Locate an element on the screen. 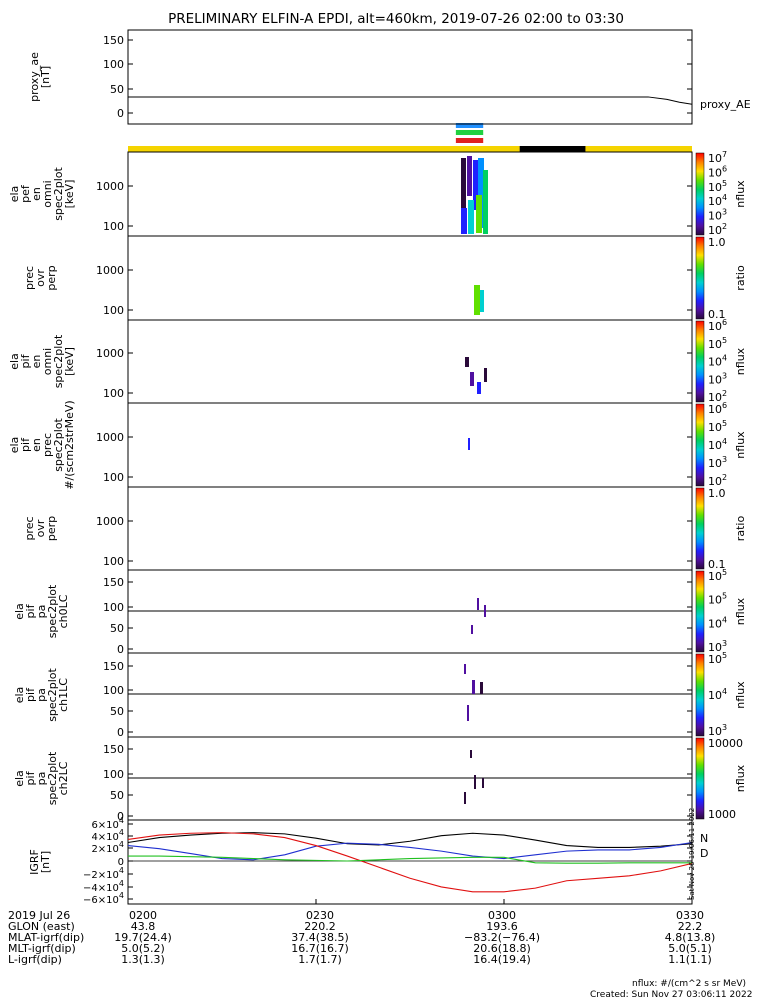 The image size is (775, 1000). y-axis-label: pef is located at coordinates (25, 193).